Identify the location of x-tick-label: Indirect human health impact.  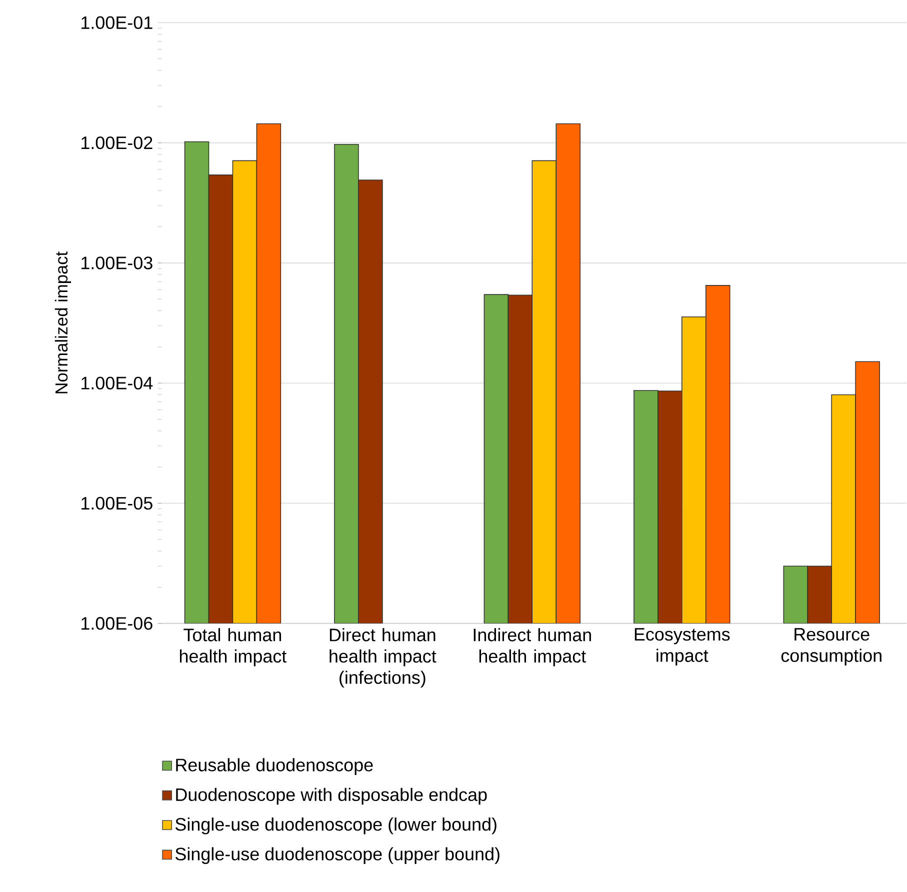
(532, 647).